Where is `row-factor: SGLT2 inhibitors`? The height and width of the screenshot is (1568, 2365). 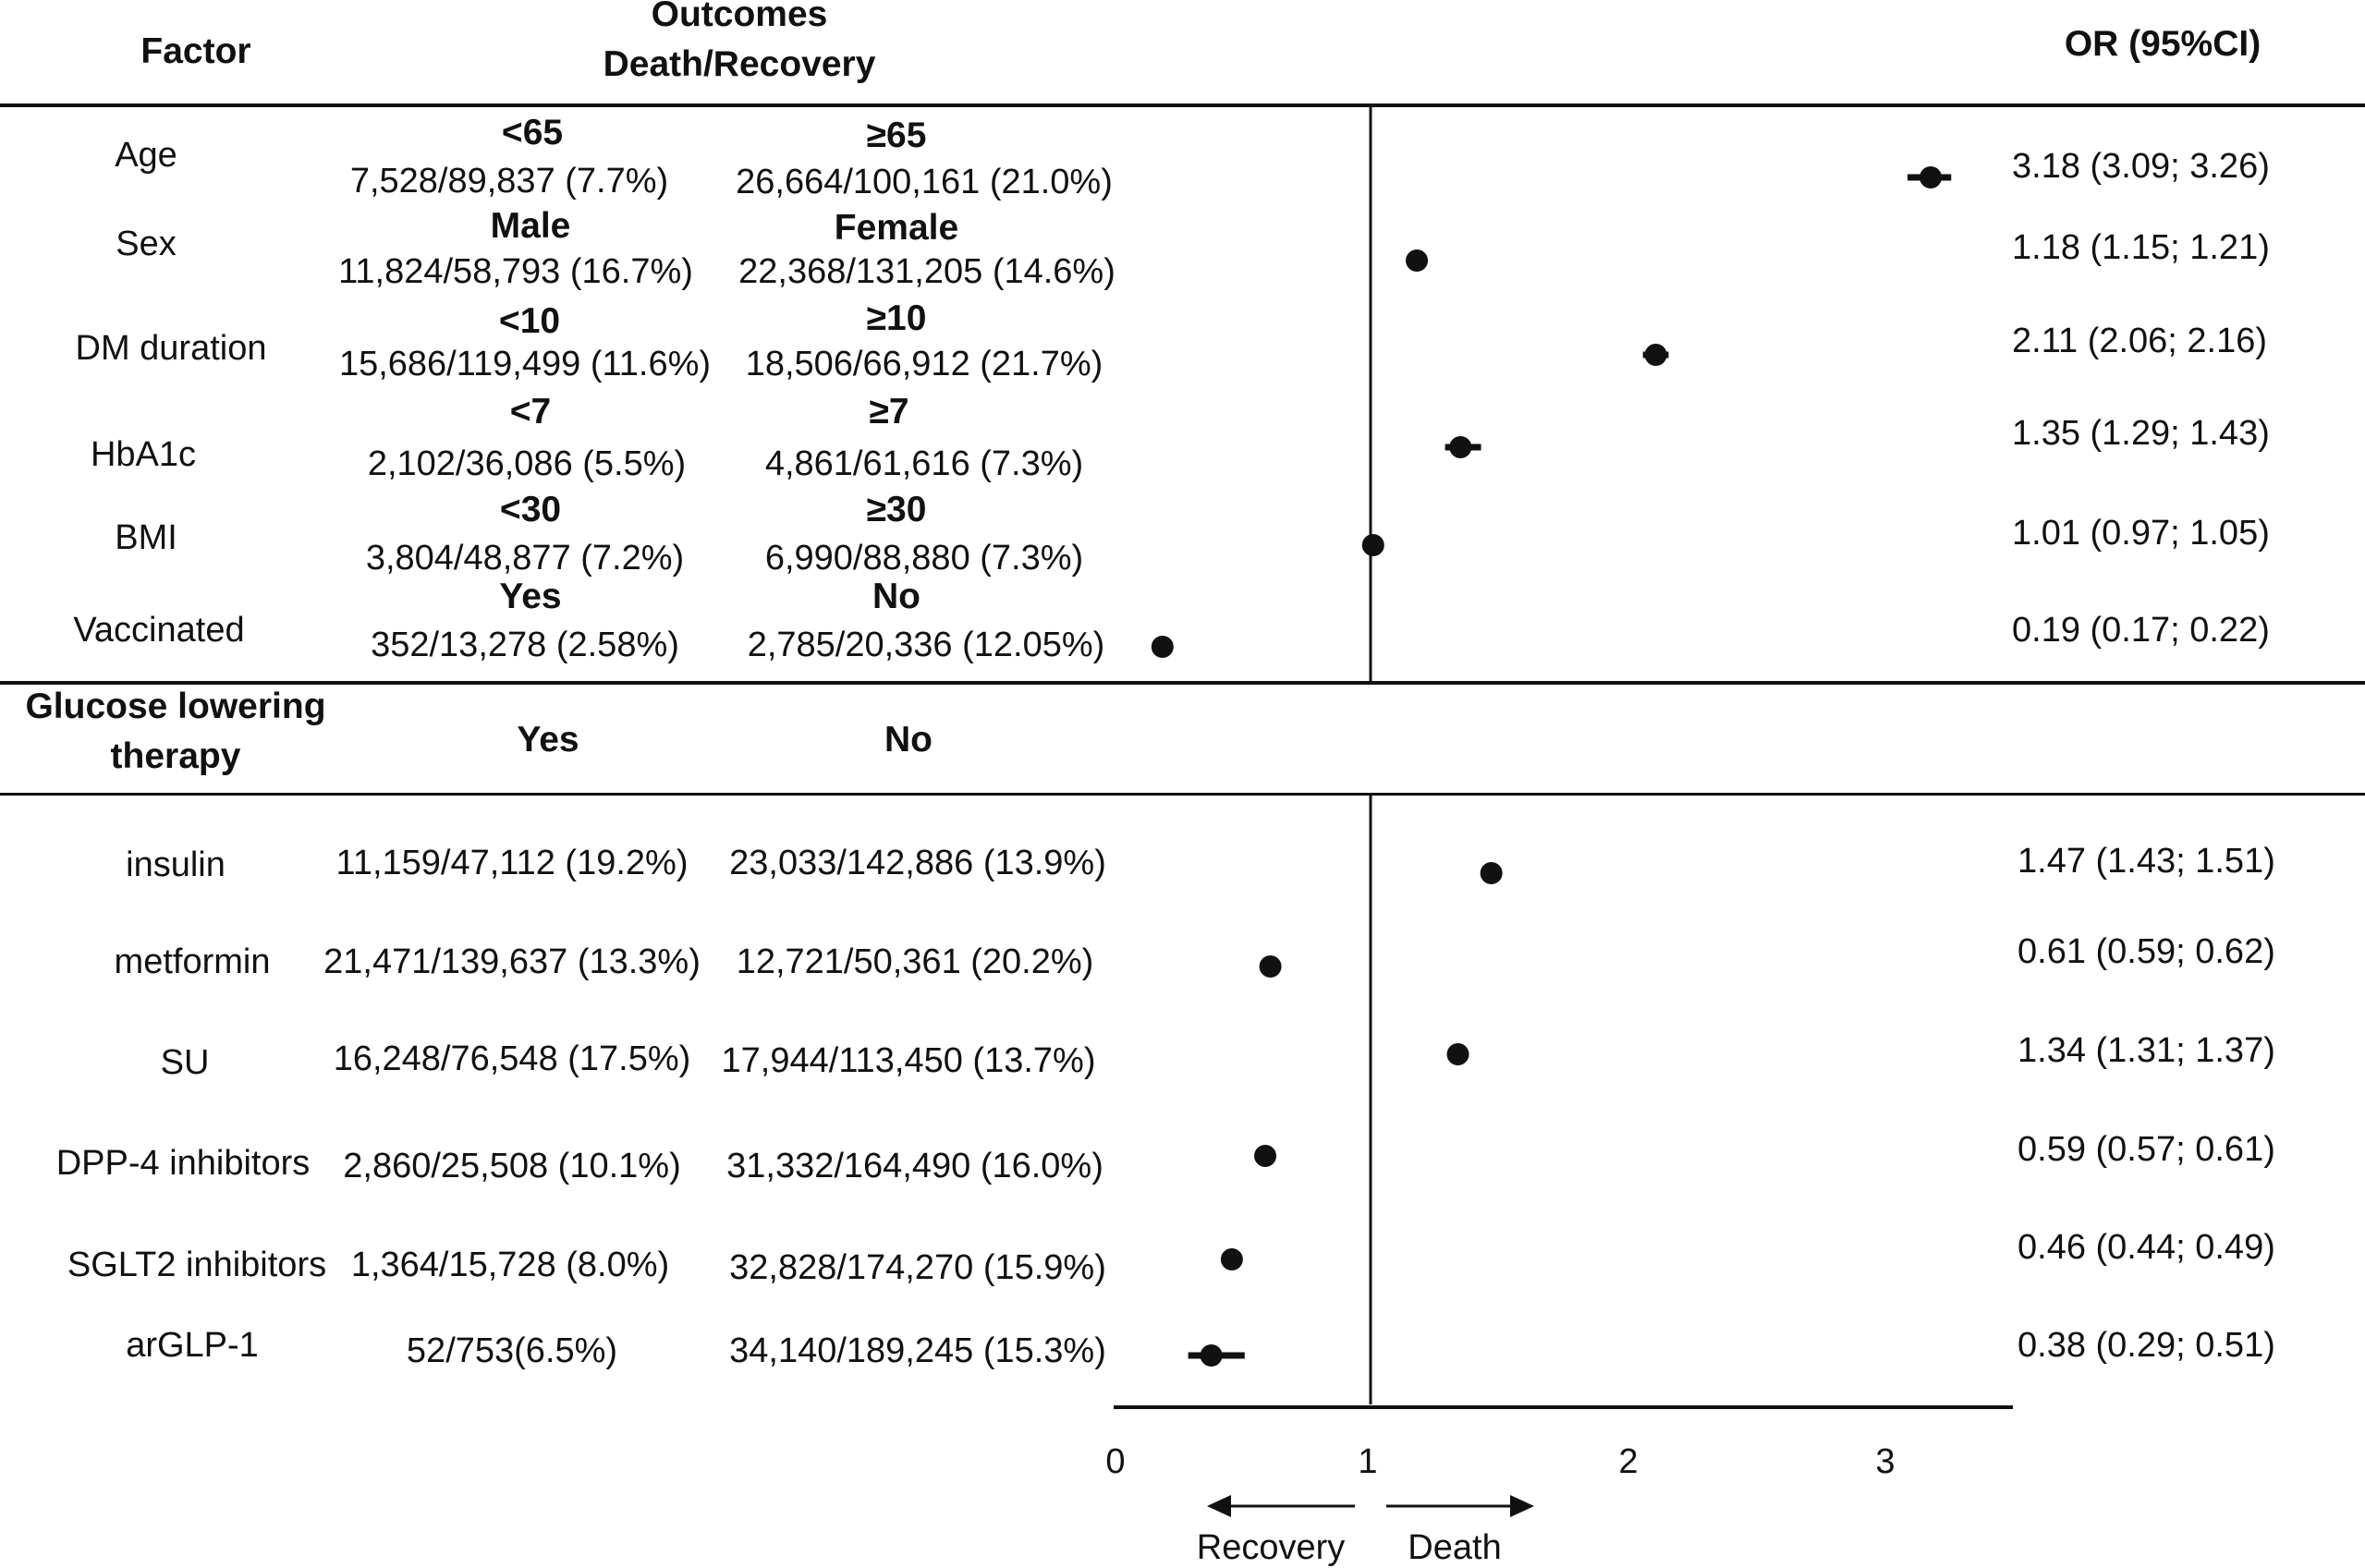 row-factor: SGLT2 inhibitors is located at coordinates (197, 1265).